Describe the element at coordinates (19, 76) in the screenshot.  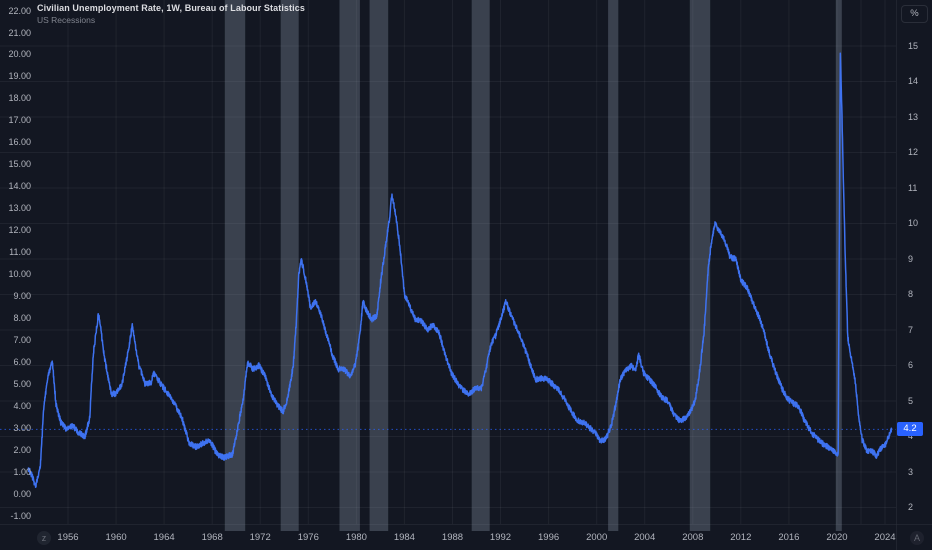
I see `left-axis-tick: 19.00` at that location.